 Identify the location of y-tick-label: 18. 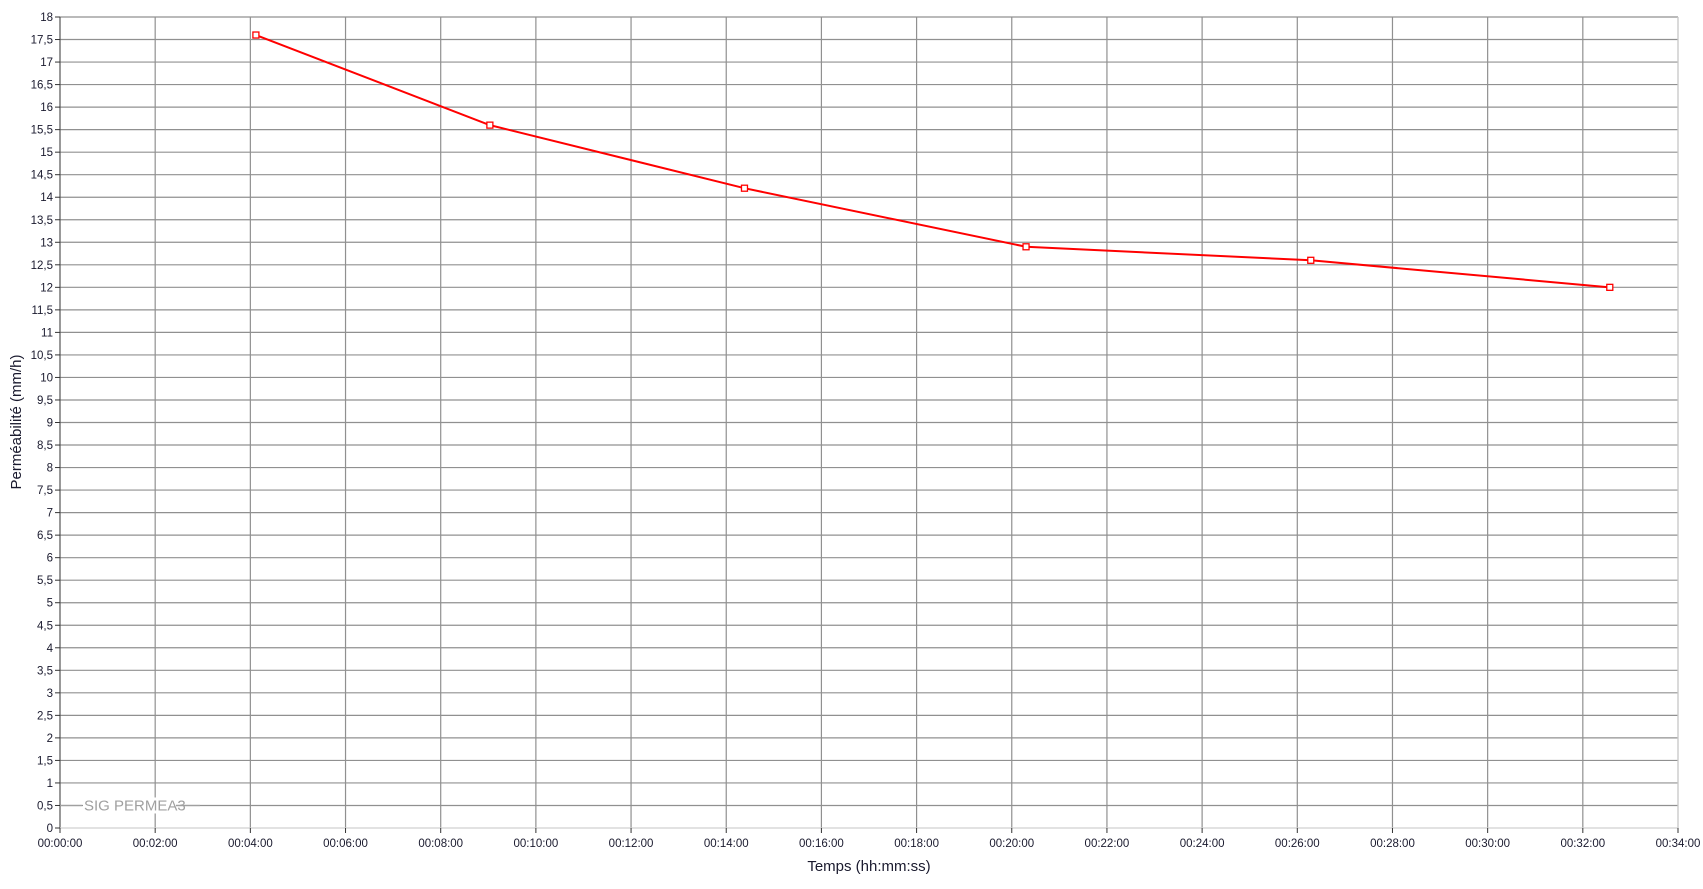
(46, 18).